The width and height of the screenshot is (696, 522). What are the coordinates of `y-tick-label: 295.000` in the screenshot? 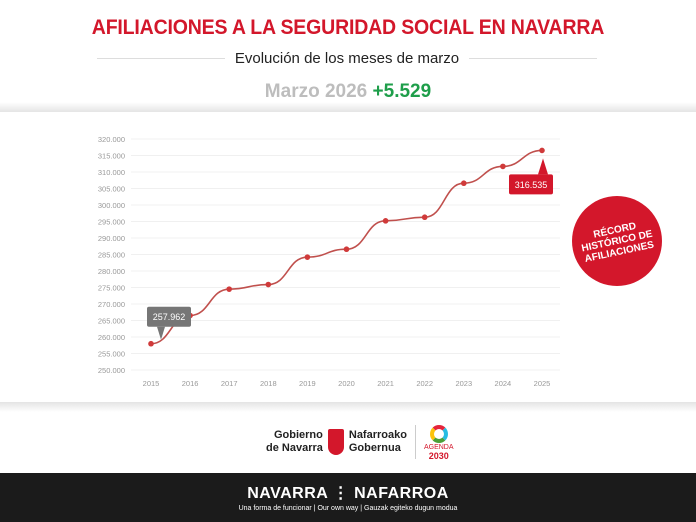 It's located at (111, 222).